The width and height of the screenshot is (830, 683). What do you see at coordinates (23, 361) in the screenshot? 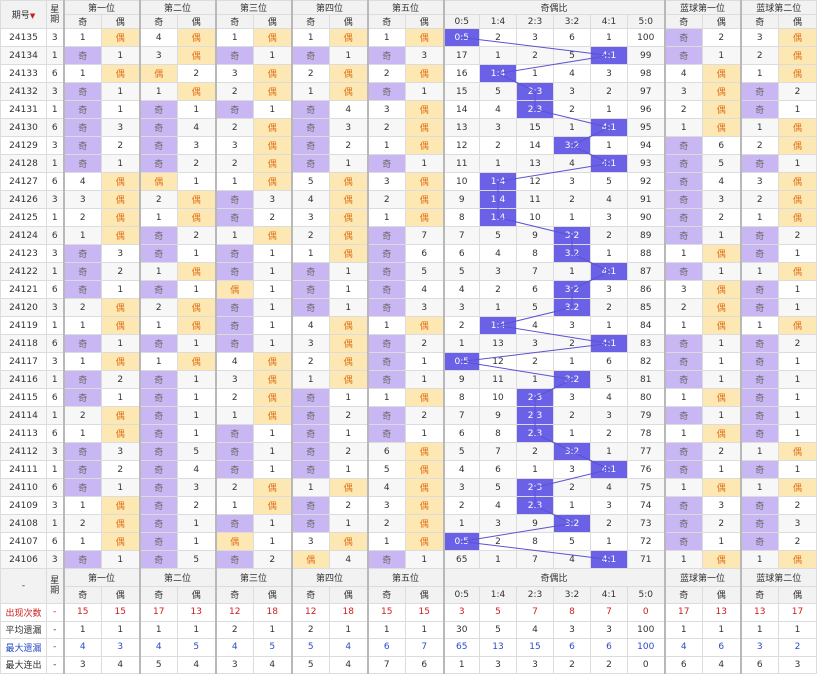
I see `period-number: 24117` at bounding box center [23, 361].